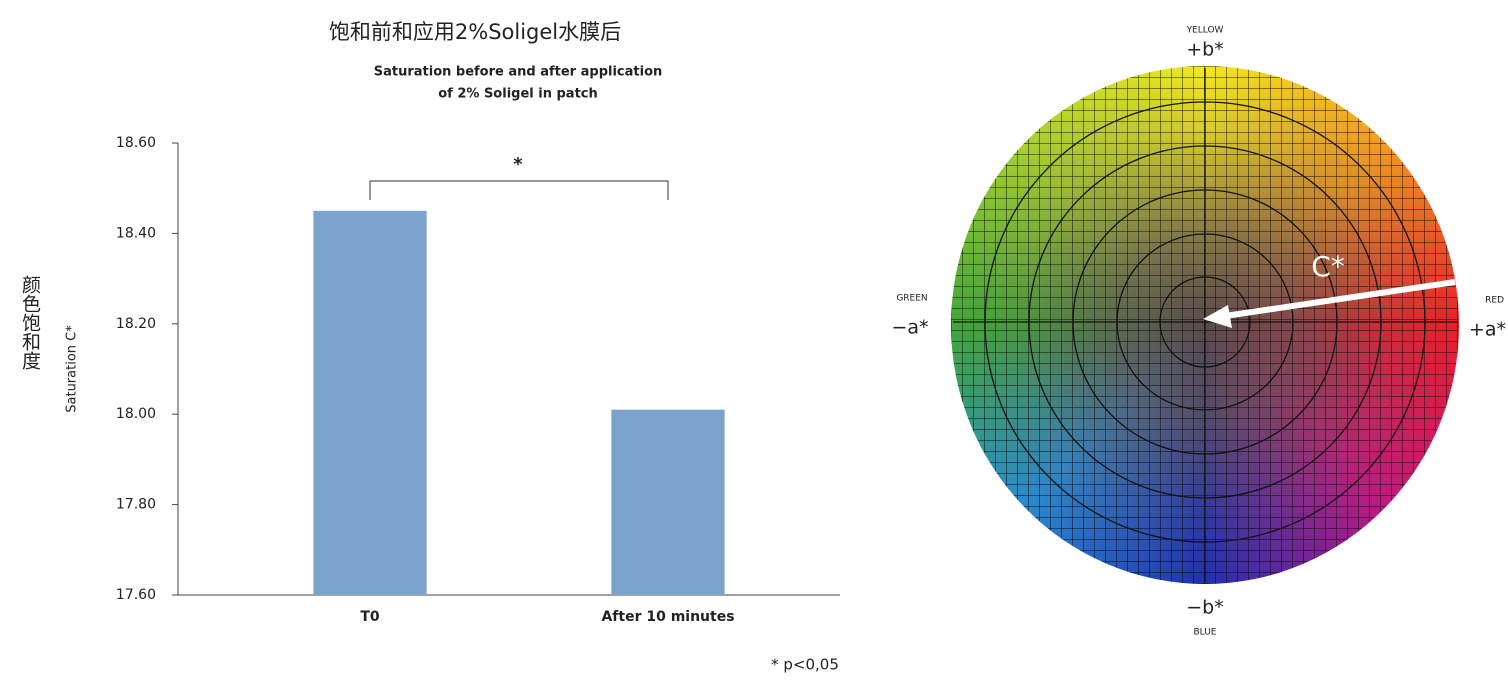 This screenshot has width=1508, height=680. I want to click on x-tick-label: T0, so click(370, 617).